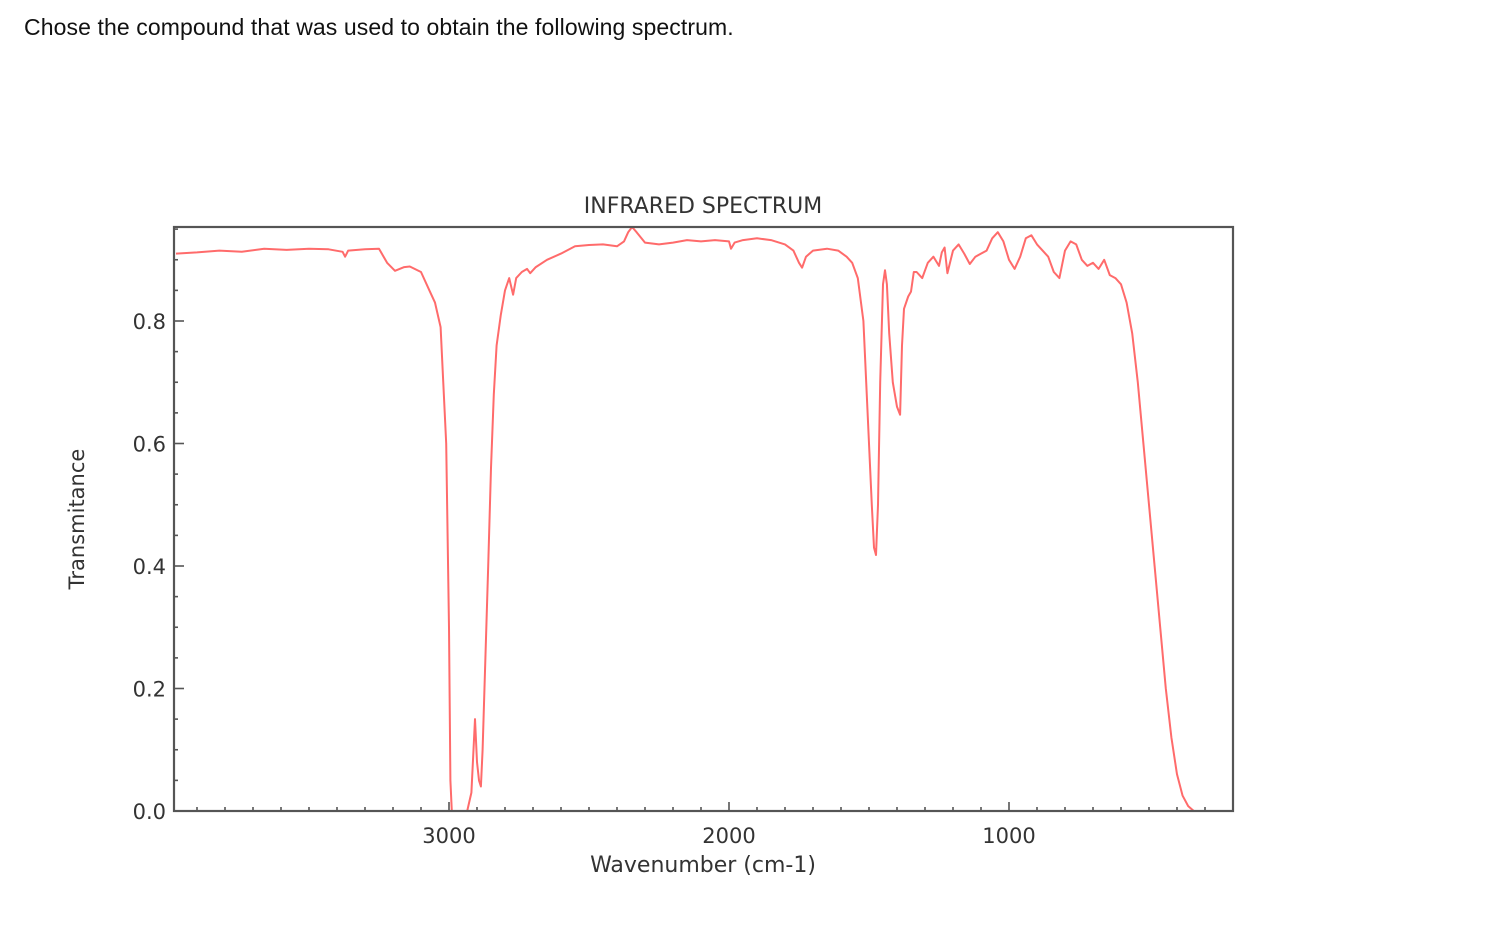 The width and height of the screenshot is (1494, 935). Describe the element at coordinates (77, 520) in the screenshot. I see `y-axis-label: Transmitance` at that location.